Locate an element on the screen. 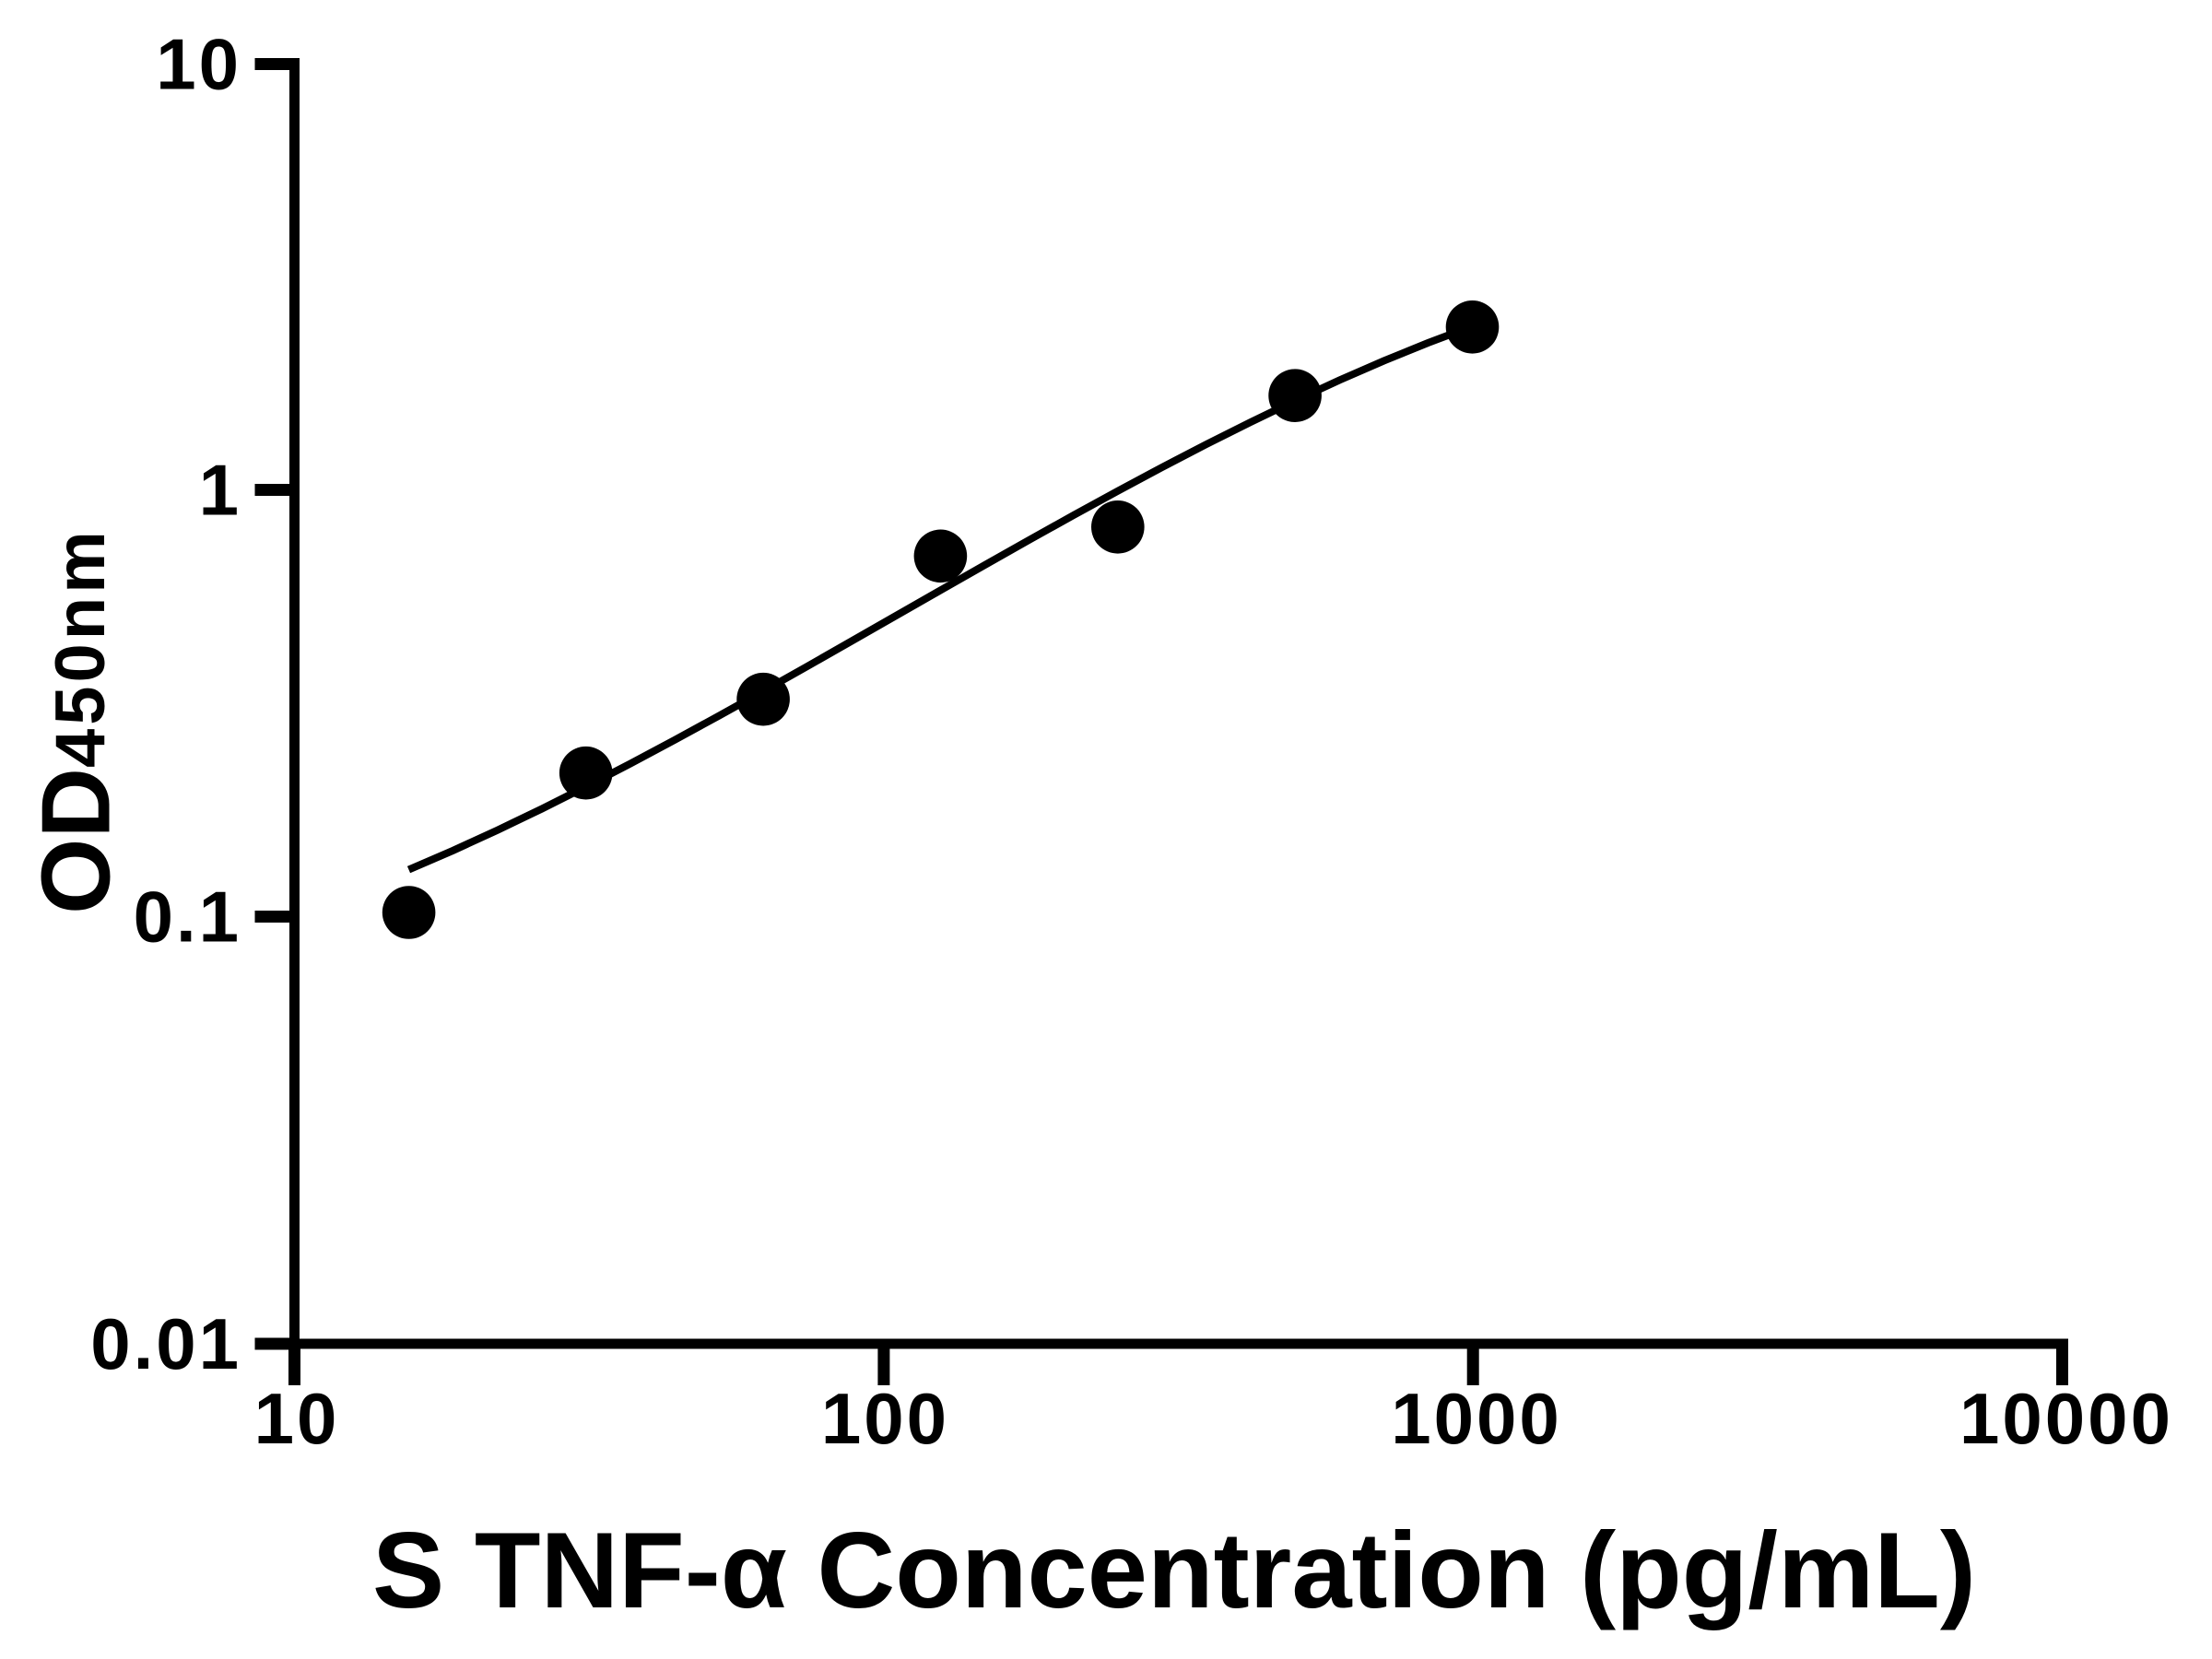 The image size is (2212, 1659). svg-text: 0.1 is located at coordinates (187, 917).